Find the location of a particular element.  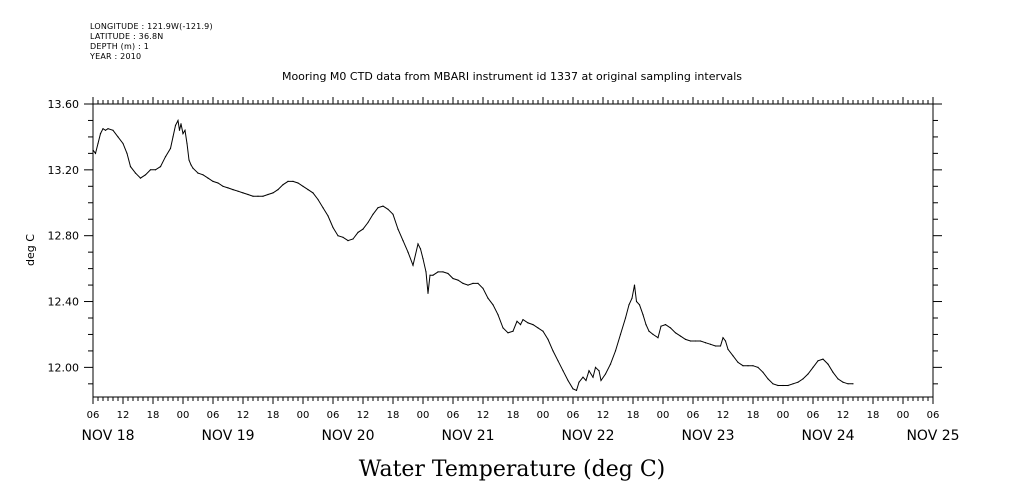

metadata-longitude: LONGITUDE : 121.9W(-121.9) is located at coordinates (151, 26).